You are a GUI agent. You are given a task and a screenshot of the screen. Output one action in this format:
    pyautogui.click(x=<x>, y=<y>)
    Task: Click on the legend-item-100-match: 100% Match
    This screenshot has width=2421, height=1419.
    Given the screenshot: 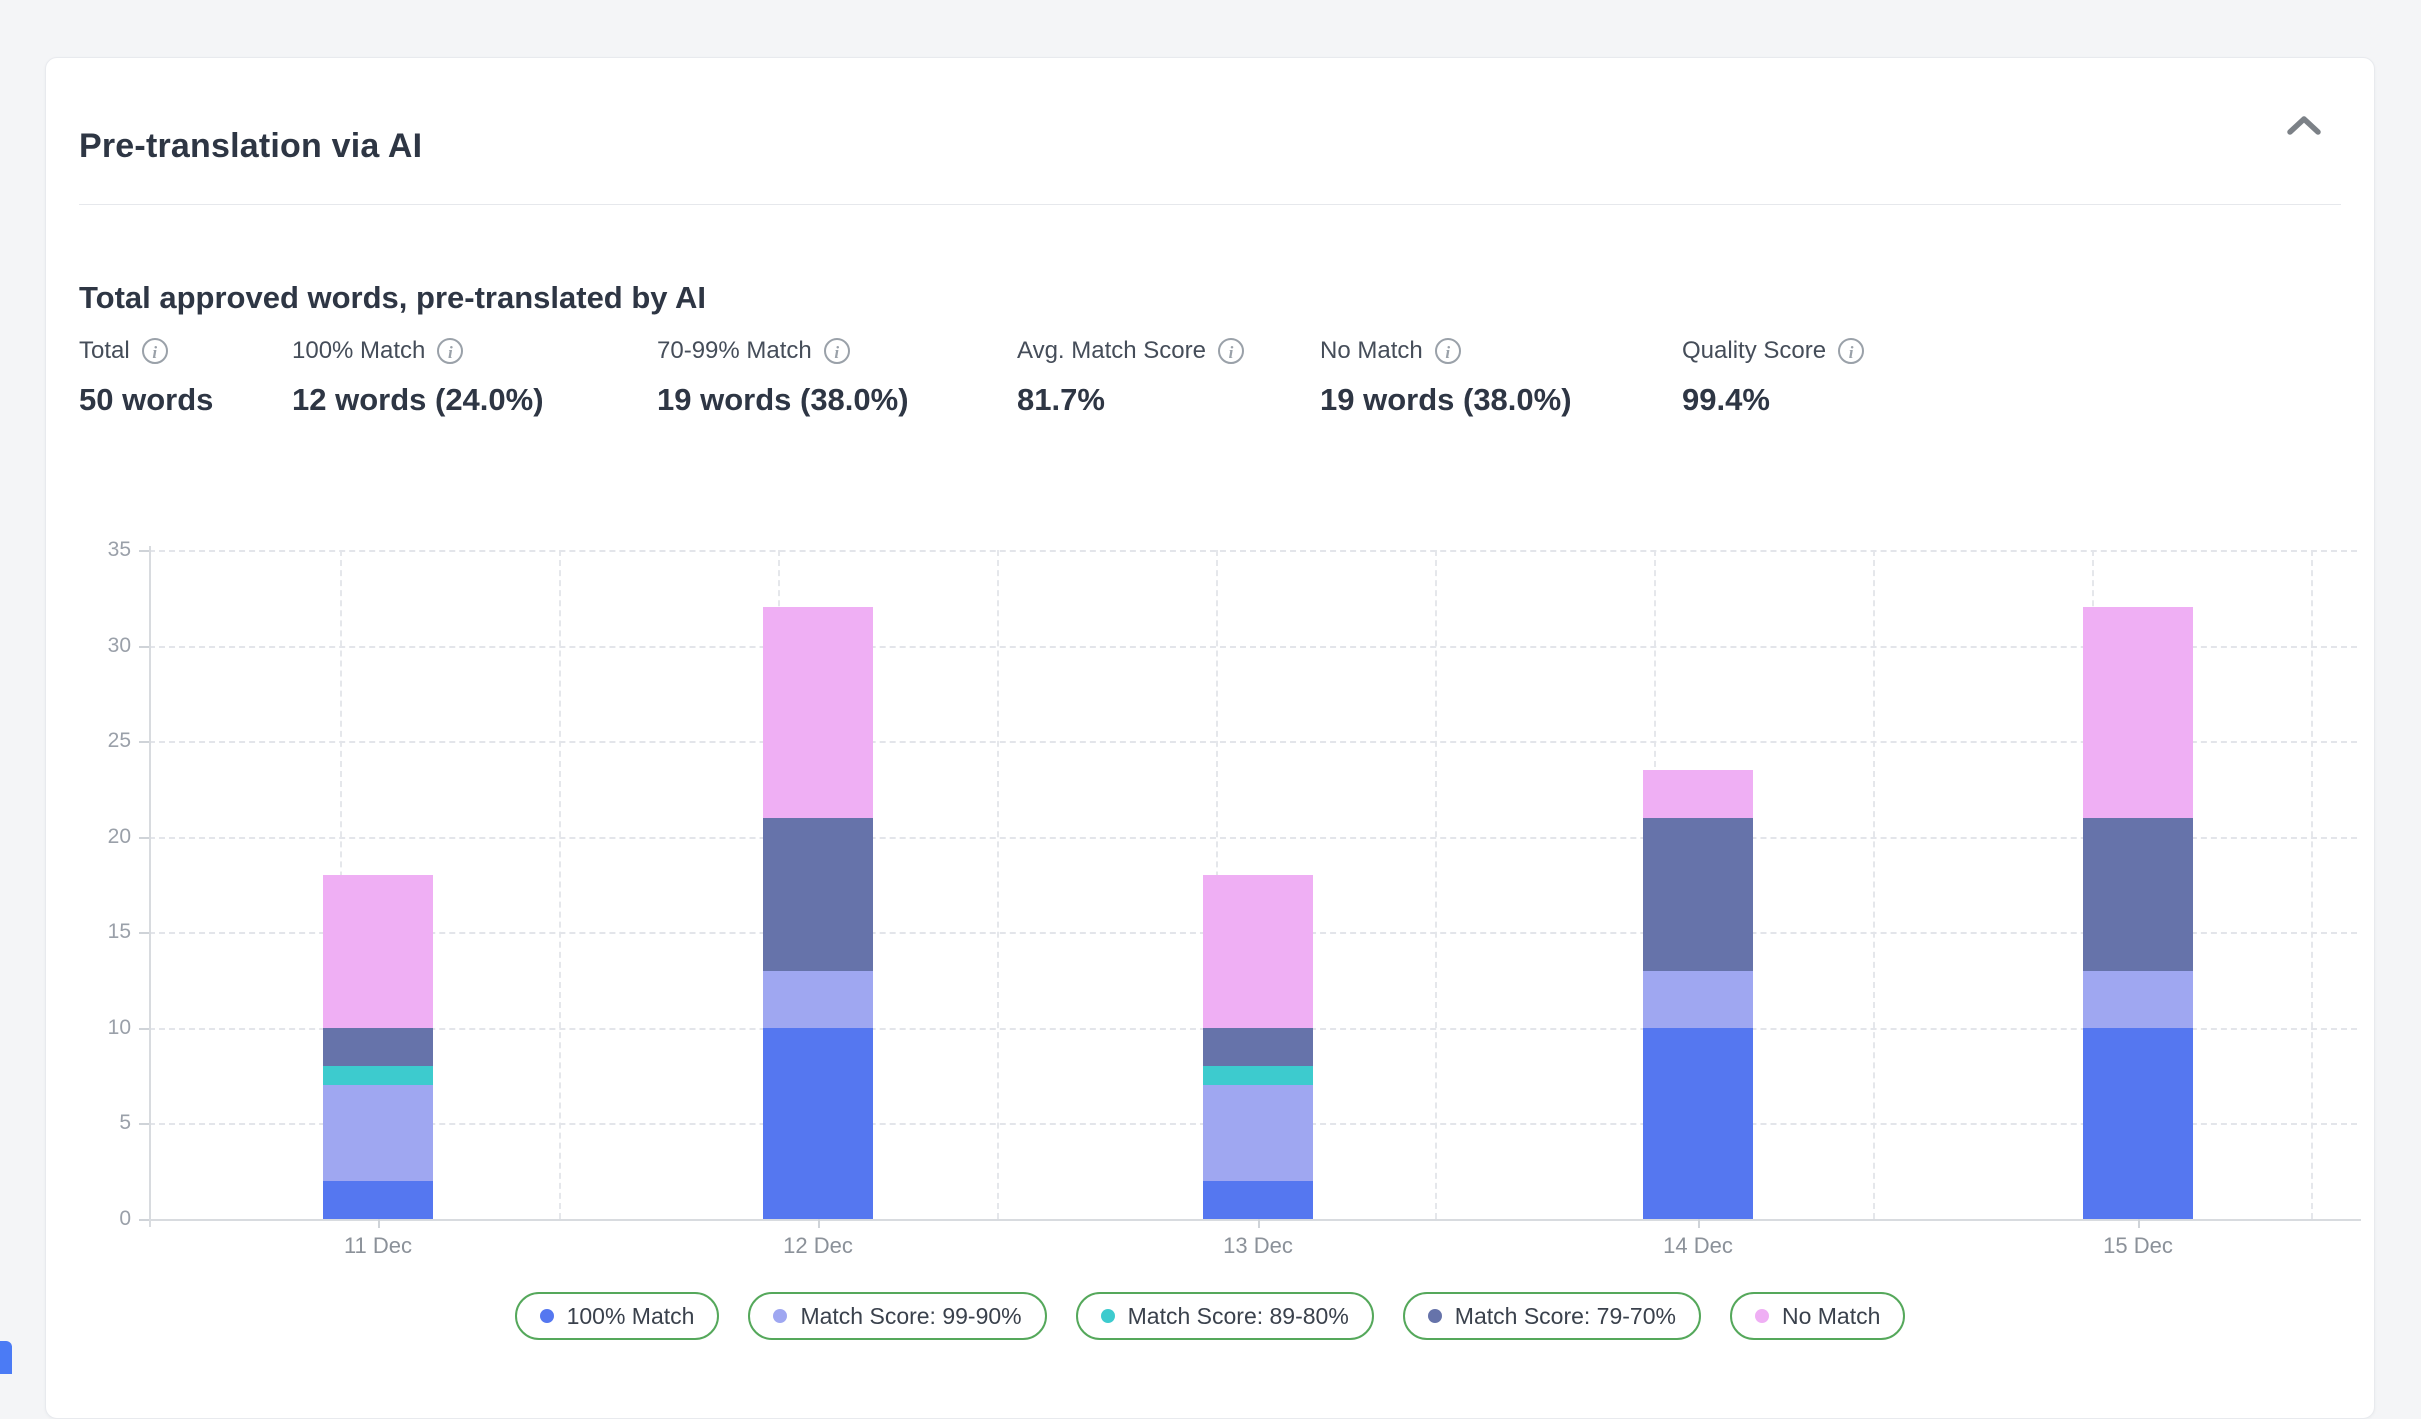 What is the action you would take?
    pyautogui.click(x=617, y=1316)
    